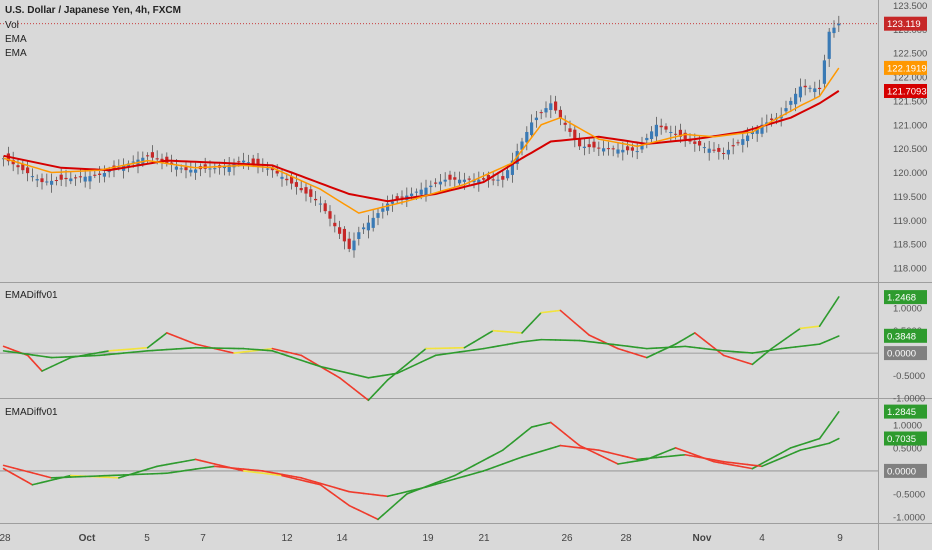 Image resolution: width=932 pixels, height=550 pixels. What do you see at coordinates (907, 448) in the screenshot?
I see `oscillator-2-axis-tick-label: 0.5000` at bounding box center [907, 448].